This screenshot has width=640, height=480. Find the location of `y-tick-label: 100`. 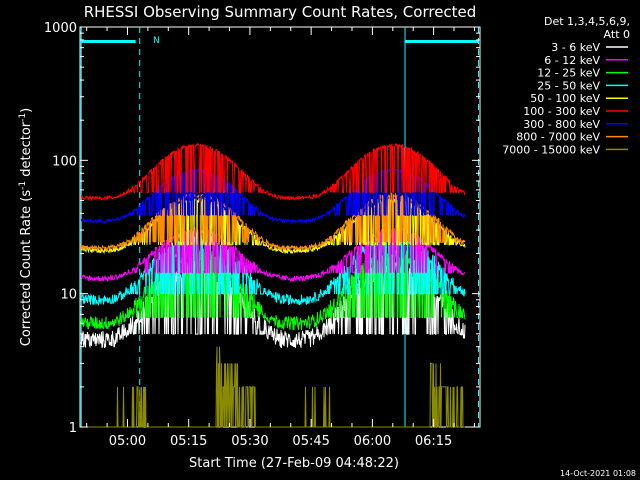

y-tick-label: 100 is located at coordinates (64, 161).